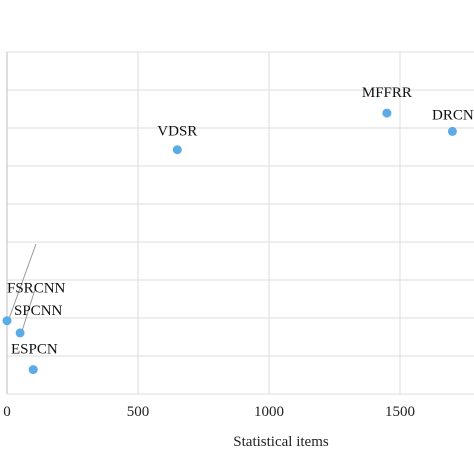 This screenshot has width=474, height=474. Describe the element at coordinates (34, 350) in the screenshot. I see `point-label: ESPCN` at that location.